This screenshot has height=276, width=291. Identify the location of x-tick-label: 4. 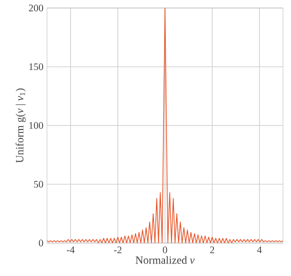
(259, 250).